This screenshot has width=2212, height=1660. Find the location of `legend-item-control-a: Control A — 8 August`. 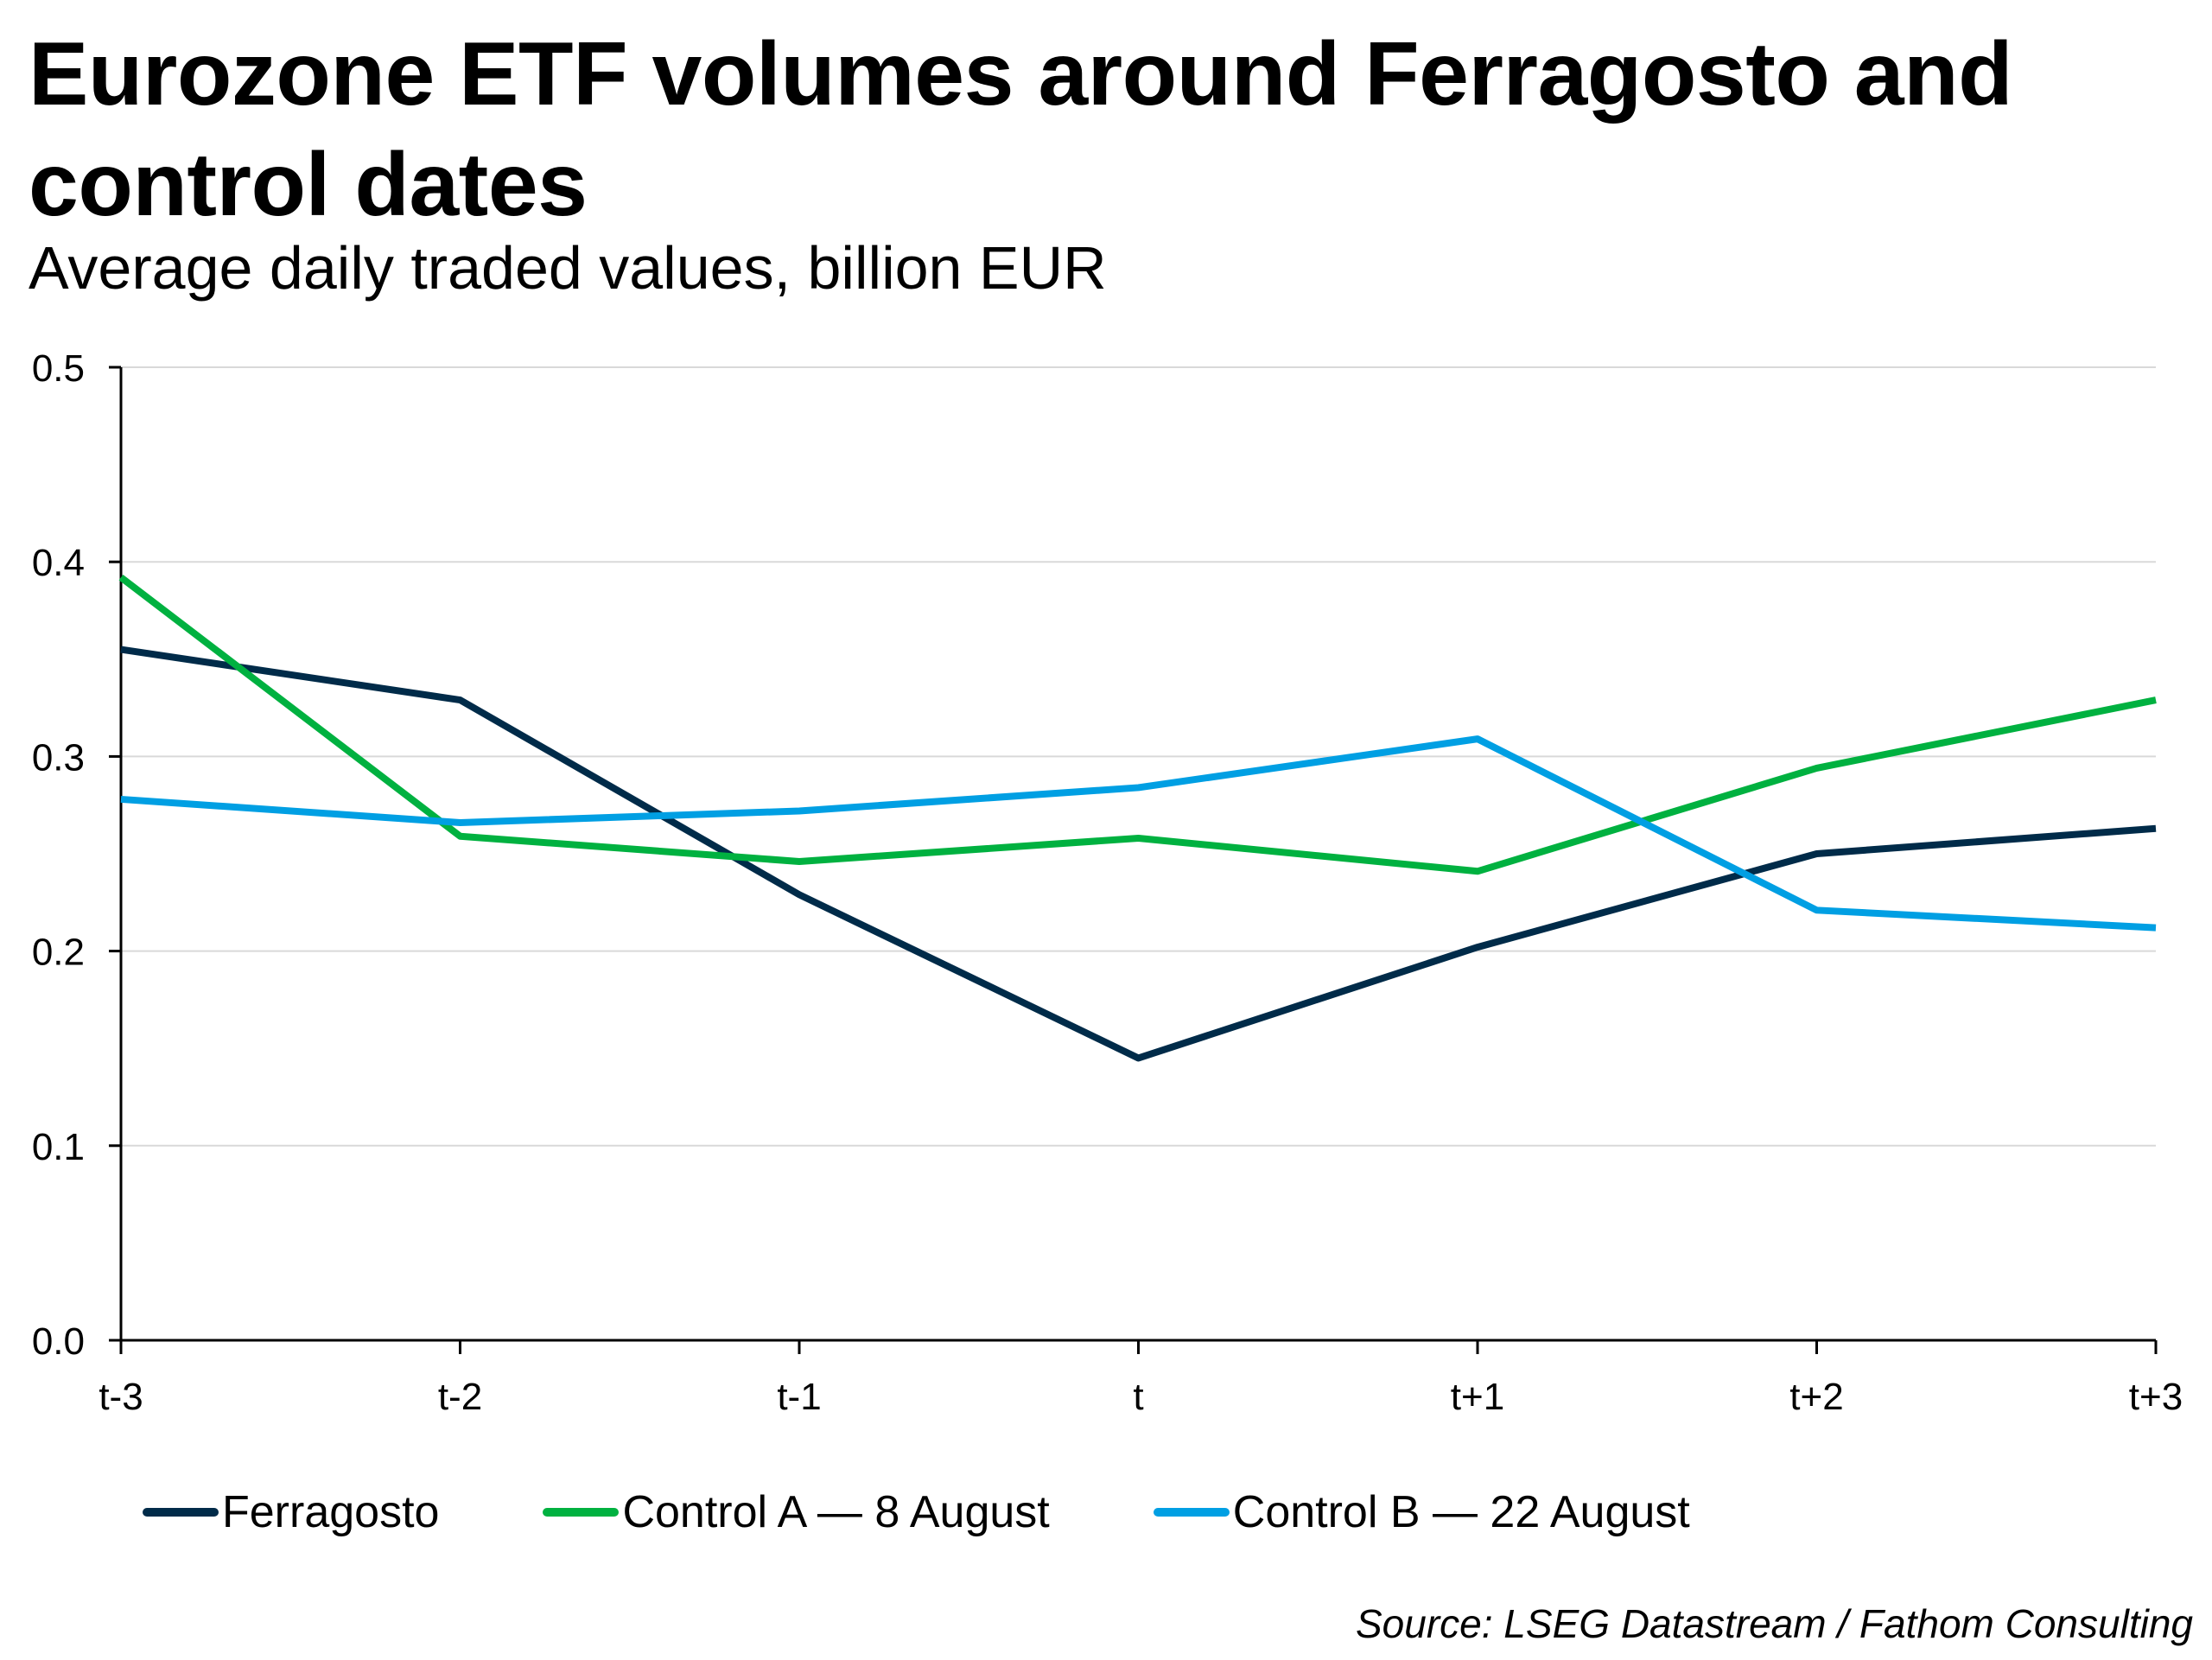

legend-item-control-a: Control A — 8 August is located at coordinates (796, 1512).